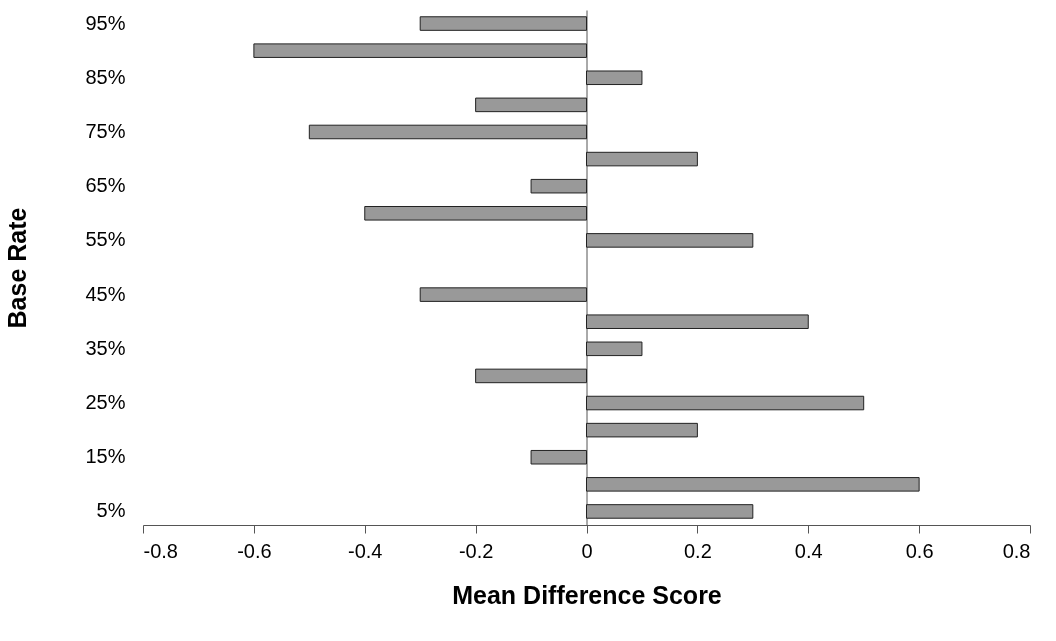 The image size is (1056, 641). What do you see at coordinates (105, 347) in the screenshot?
I see `y-tick-label: 35%` at bounding box center [105, 347].